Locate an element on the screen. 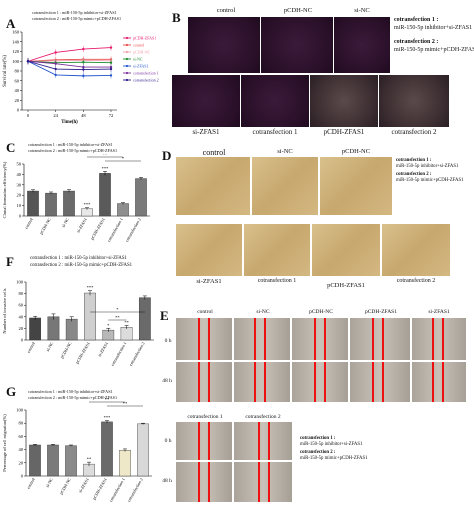 The width and height of the screenshot is (474, 522). b-note-2-title: cotransfection 2 : is located at coordinates (416, 42).